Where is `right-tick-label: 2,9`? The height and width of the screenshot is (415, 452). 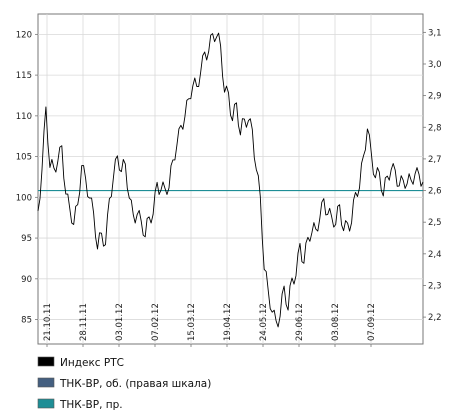 right-tick-label: 2,9 is located at coordinates (435, 97).